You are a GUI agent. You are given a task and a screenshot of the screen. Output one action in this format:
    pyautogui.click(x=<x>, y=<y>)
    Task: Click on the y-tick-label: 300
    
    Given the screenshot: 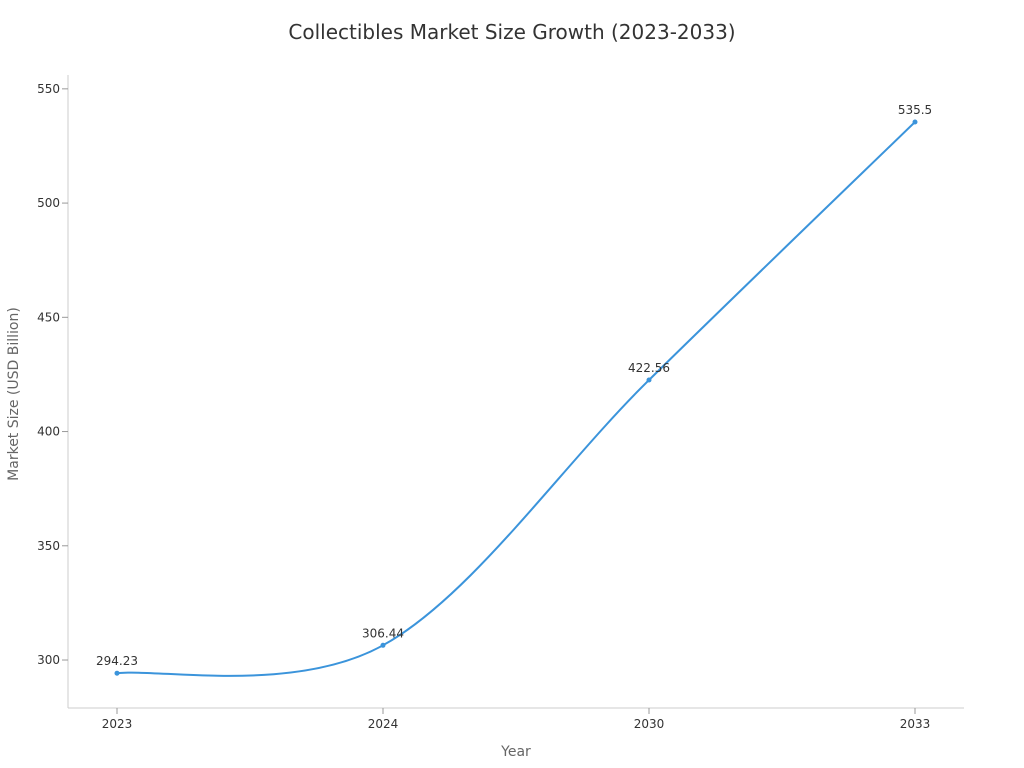 What is the action you would take?
    pyautogui.click(x=48, y=660)
    